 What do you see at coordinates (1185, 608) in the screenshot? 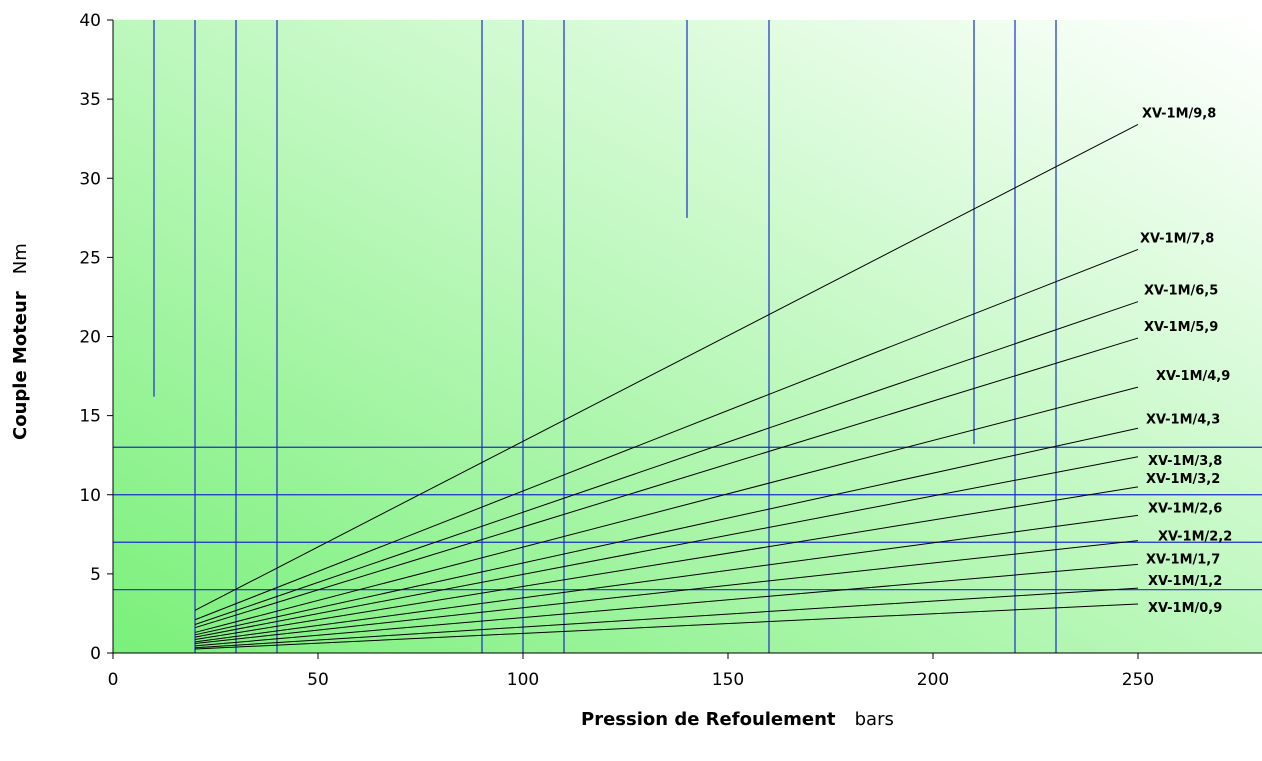
I see `series-label: XV-1M/0,9` at bounding box center [1185, 608].